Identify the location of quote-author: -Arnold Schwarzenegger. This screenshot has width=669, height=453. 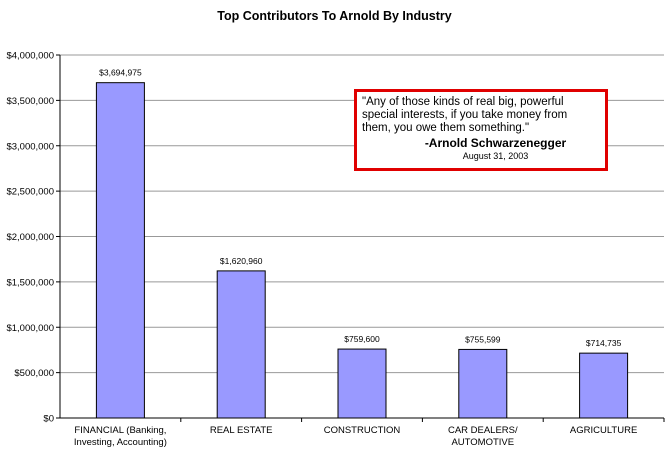
(495, 143).